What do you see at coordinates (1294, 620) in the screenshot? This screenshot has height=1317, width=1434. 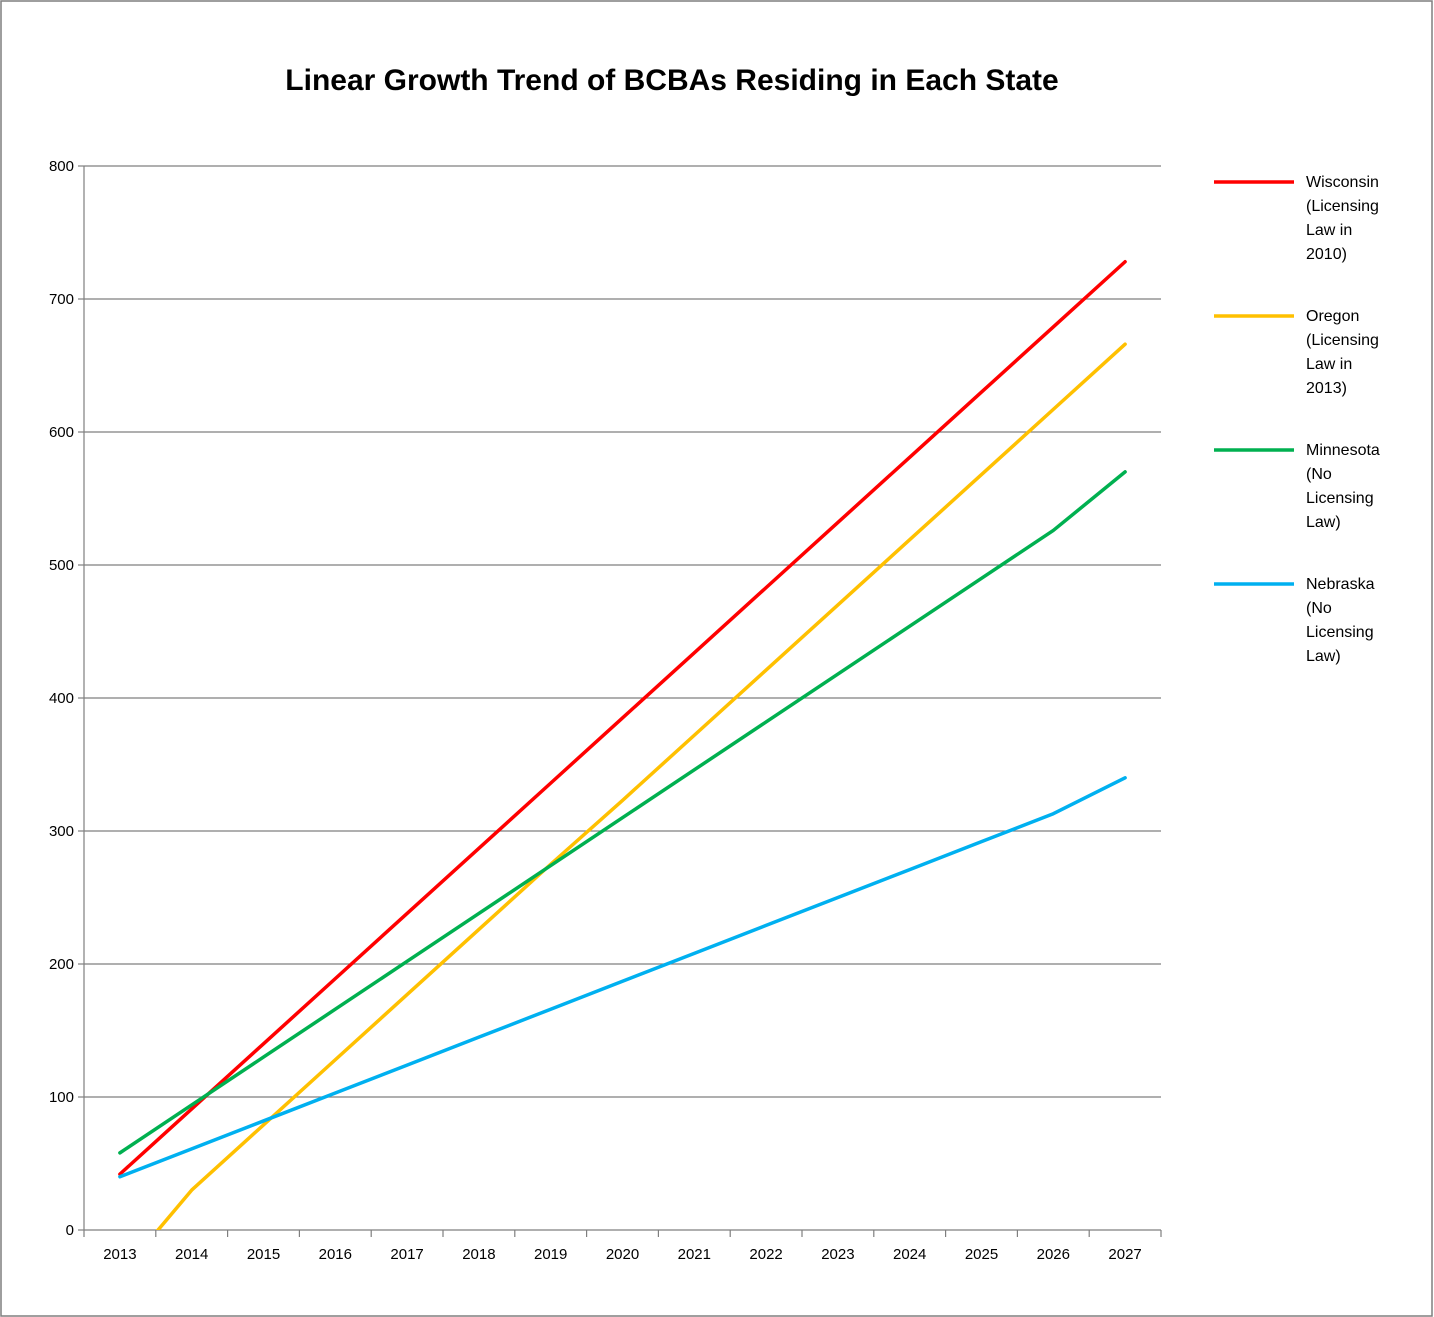 I see `legend-item-nebraska: Nebraska (No Licensing Law)` at bounding box center [1294, 620].